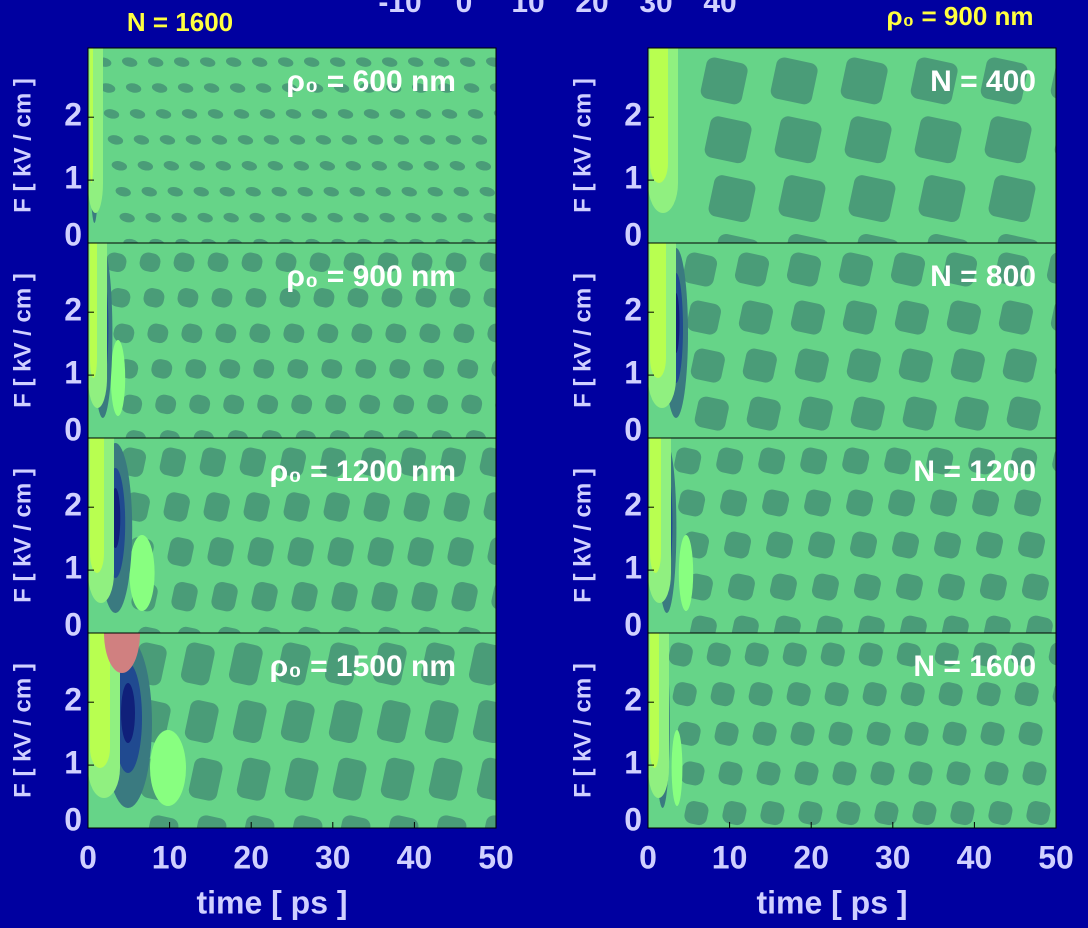 This screenshot has width=1088, height=928. Describe the element at coordinates (22, 145) in the screenshot. I see `y-axis-label: F [ kV / cm ]` at that location.